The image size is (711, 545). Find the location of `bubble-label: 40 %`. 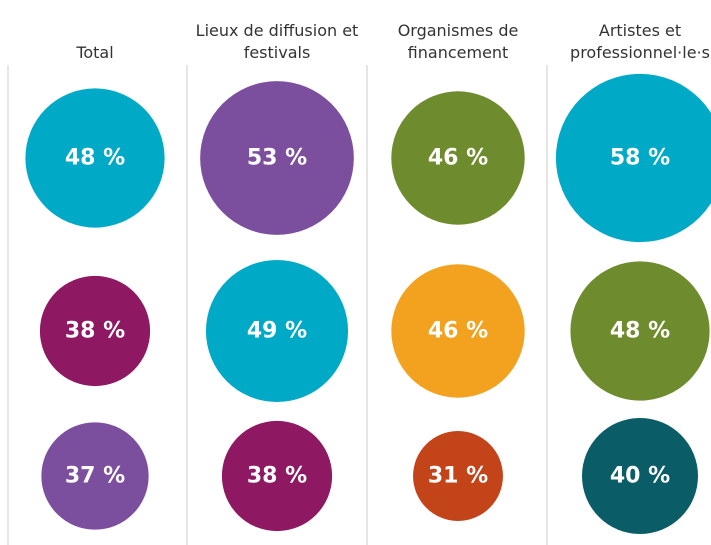

bubble-label: 40 % is located at coordinates (640, 476).